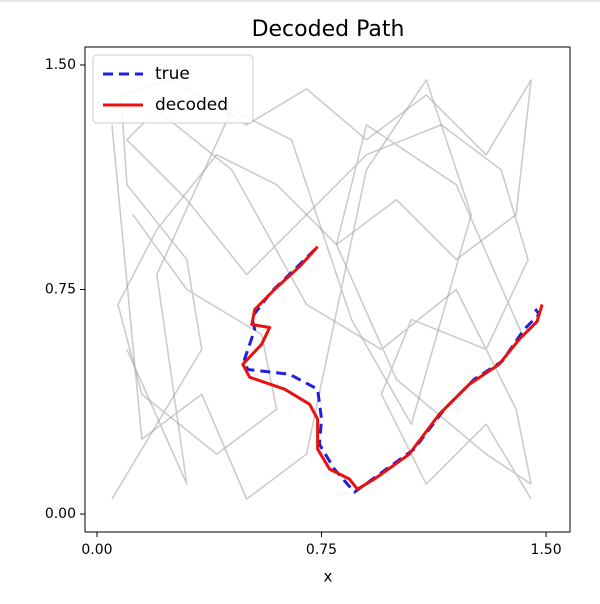 The width and height of the screenshot is (600, 604). I want to click on x-tick-label: 1.50, so click(545, 550).